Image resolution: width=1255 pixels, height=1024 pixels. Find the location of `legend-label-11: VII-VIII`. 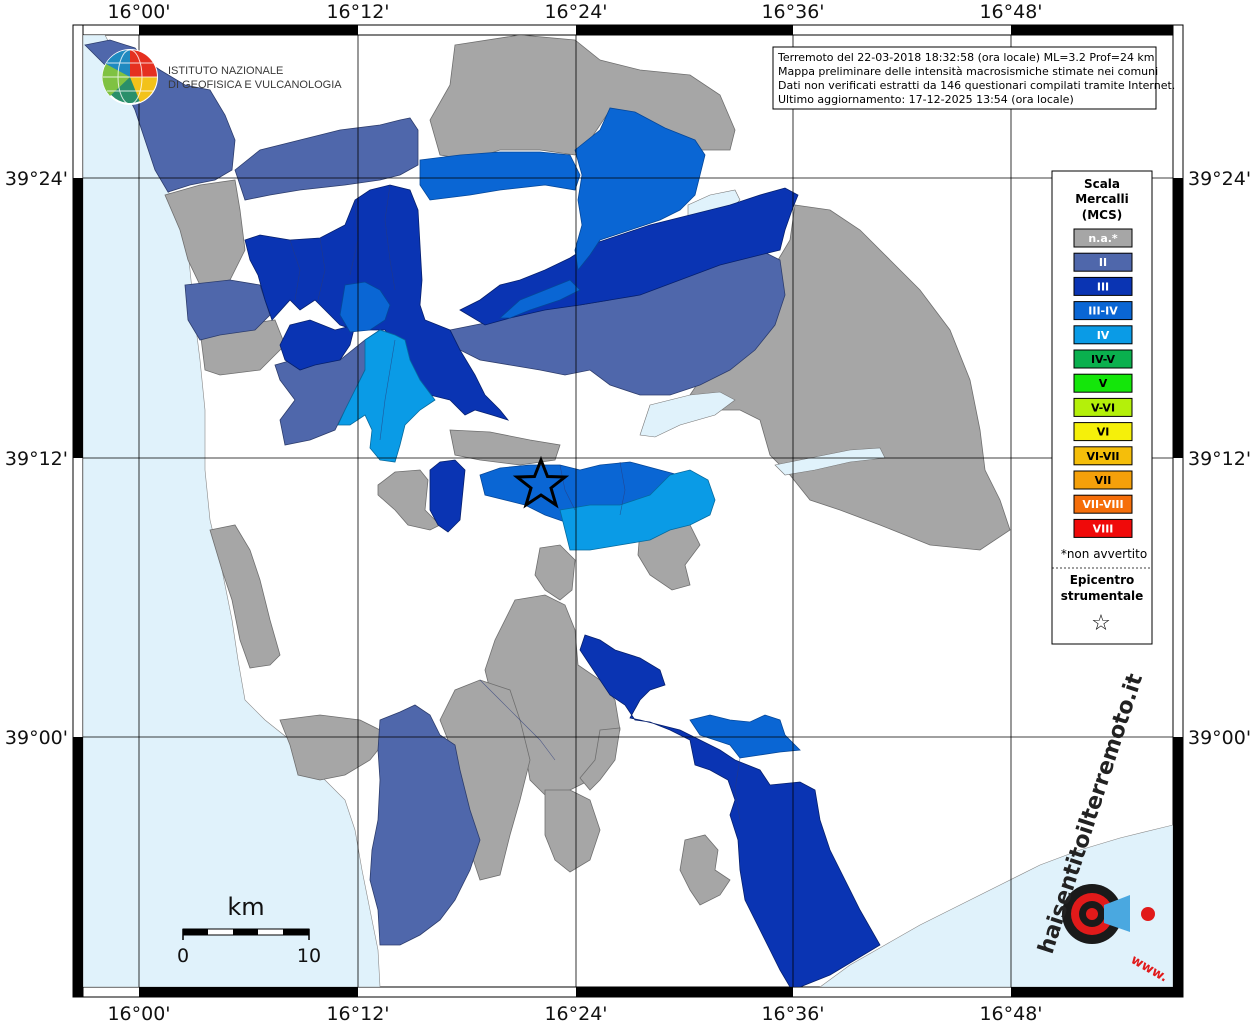

legend-label-11: VII-VIII is located at coordinates (1102, 504).